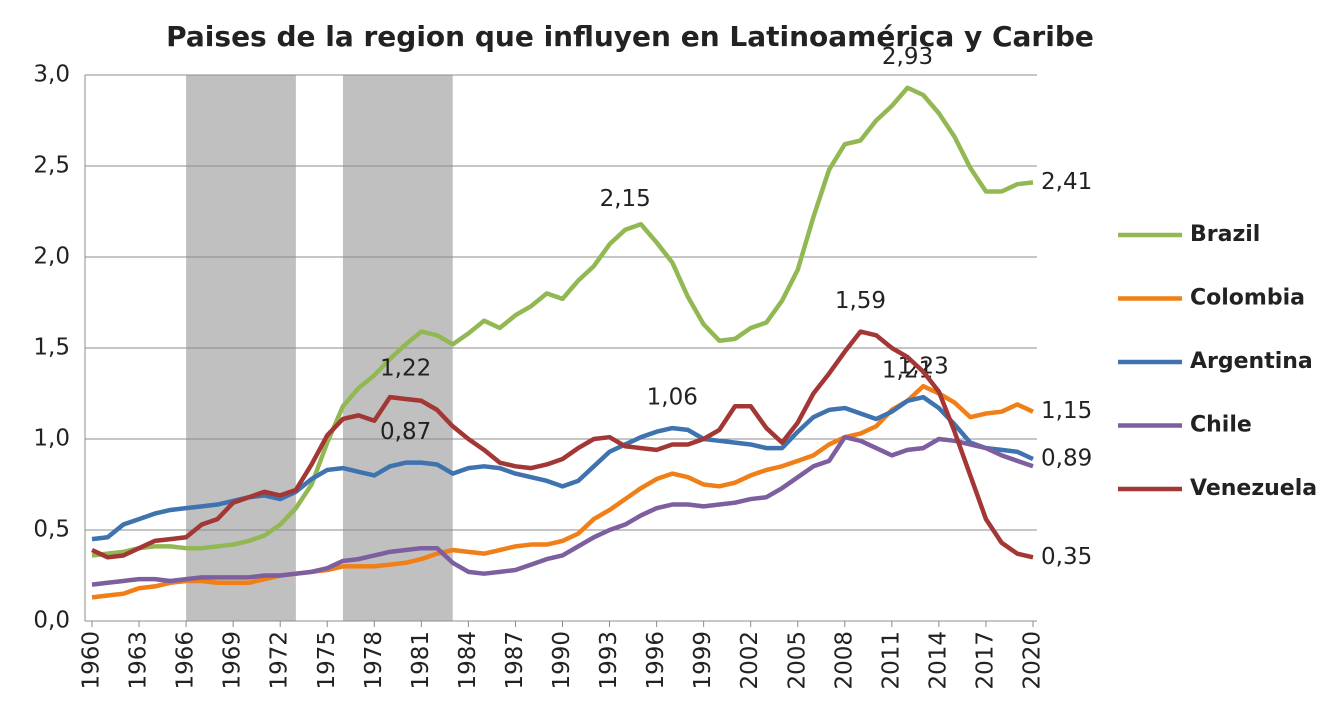  Describe the element at coordinates (1066, 557) in the screenshot. I see `value-label: 0,35` at that location.